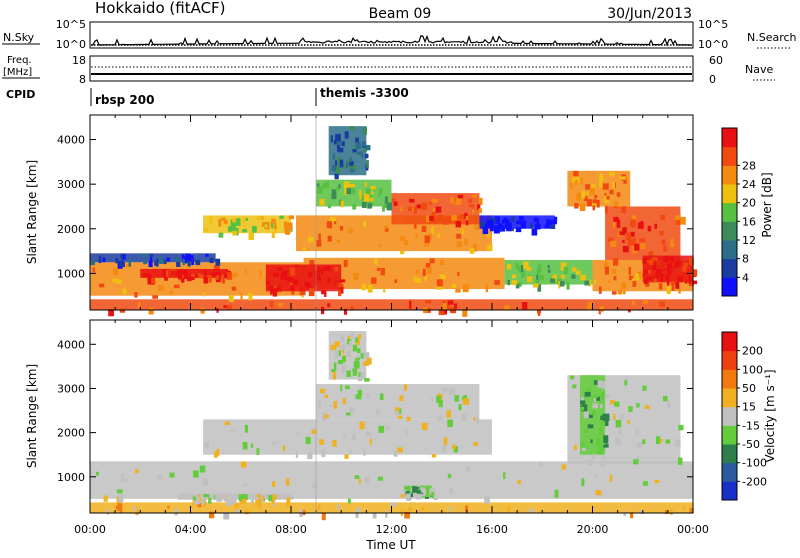 This screenshot has height=558, width=800. I want to click on colorbar-tick-label: 100, so click(752, 369).